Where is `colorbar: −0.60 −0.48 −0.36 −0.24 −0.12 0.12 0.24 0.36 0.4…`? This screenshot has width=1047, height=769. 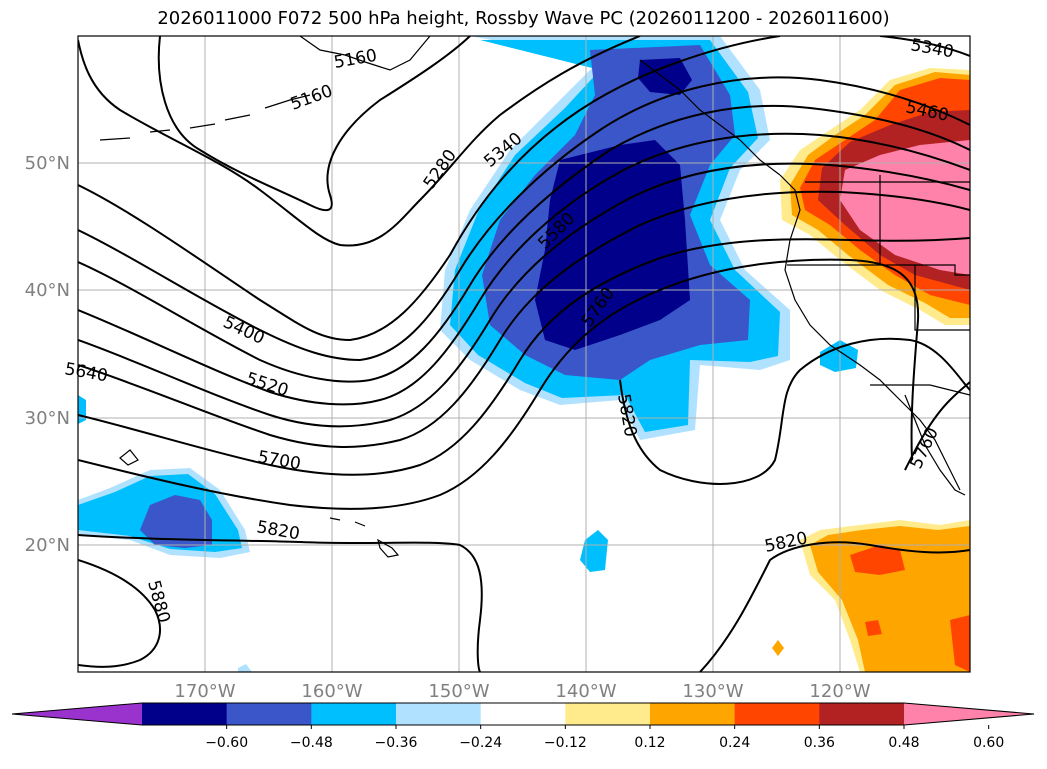 colorbar: −0.60 −0.48 −0.36 −0.24 −0.12 0.12 0.24 0.36 0.4… is located at coordinates (523, 726).